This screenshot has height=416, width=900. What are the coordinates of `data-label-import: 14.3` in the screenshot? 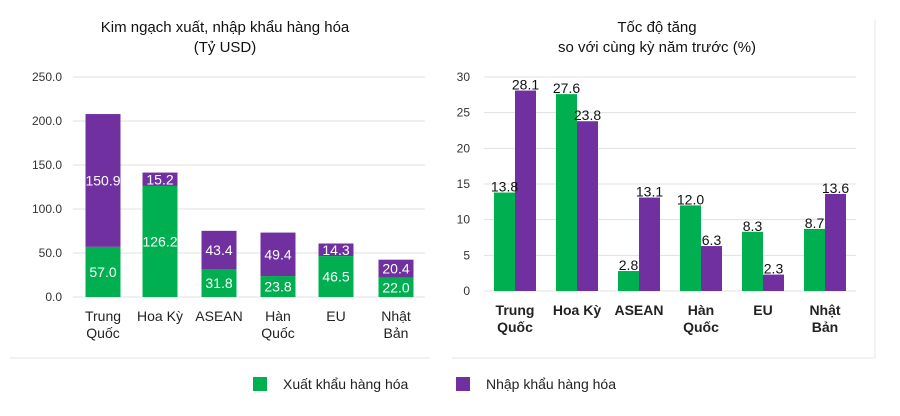 It's located at (335, 250).